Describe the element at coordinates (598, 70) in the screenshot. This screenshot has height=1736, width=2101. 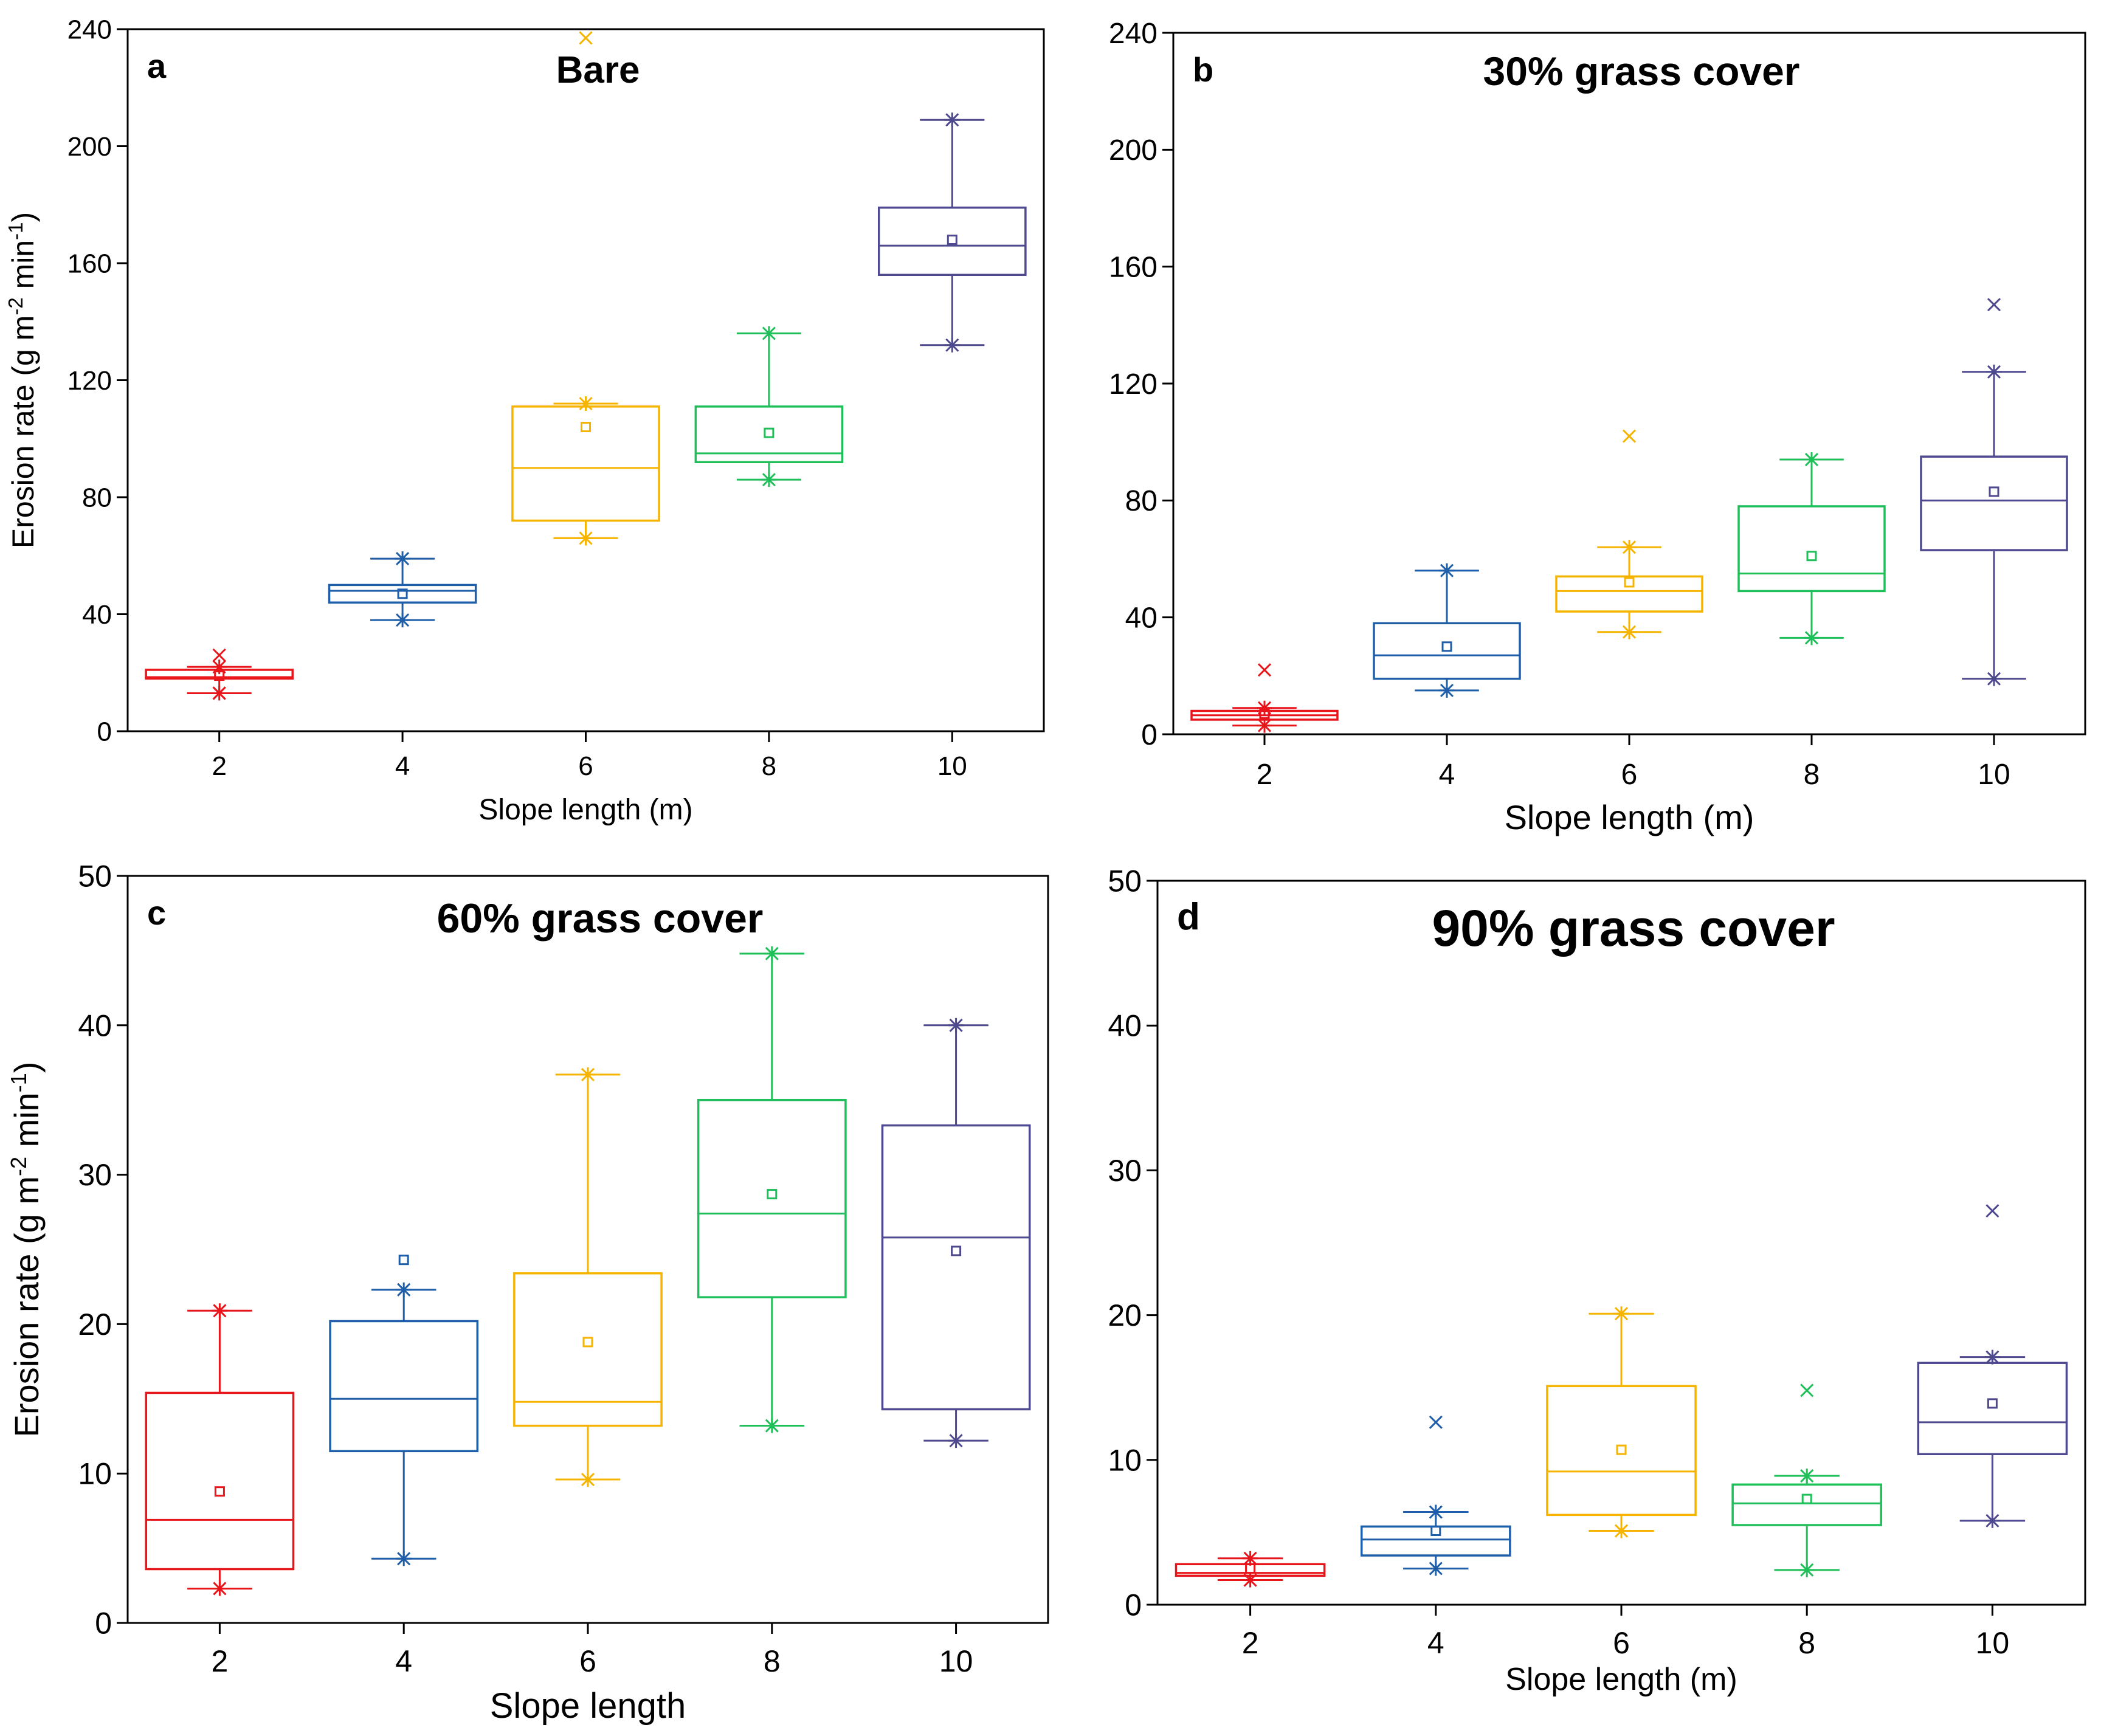
I see `panel-title: Bare` at that location.